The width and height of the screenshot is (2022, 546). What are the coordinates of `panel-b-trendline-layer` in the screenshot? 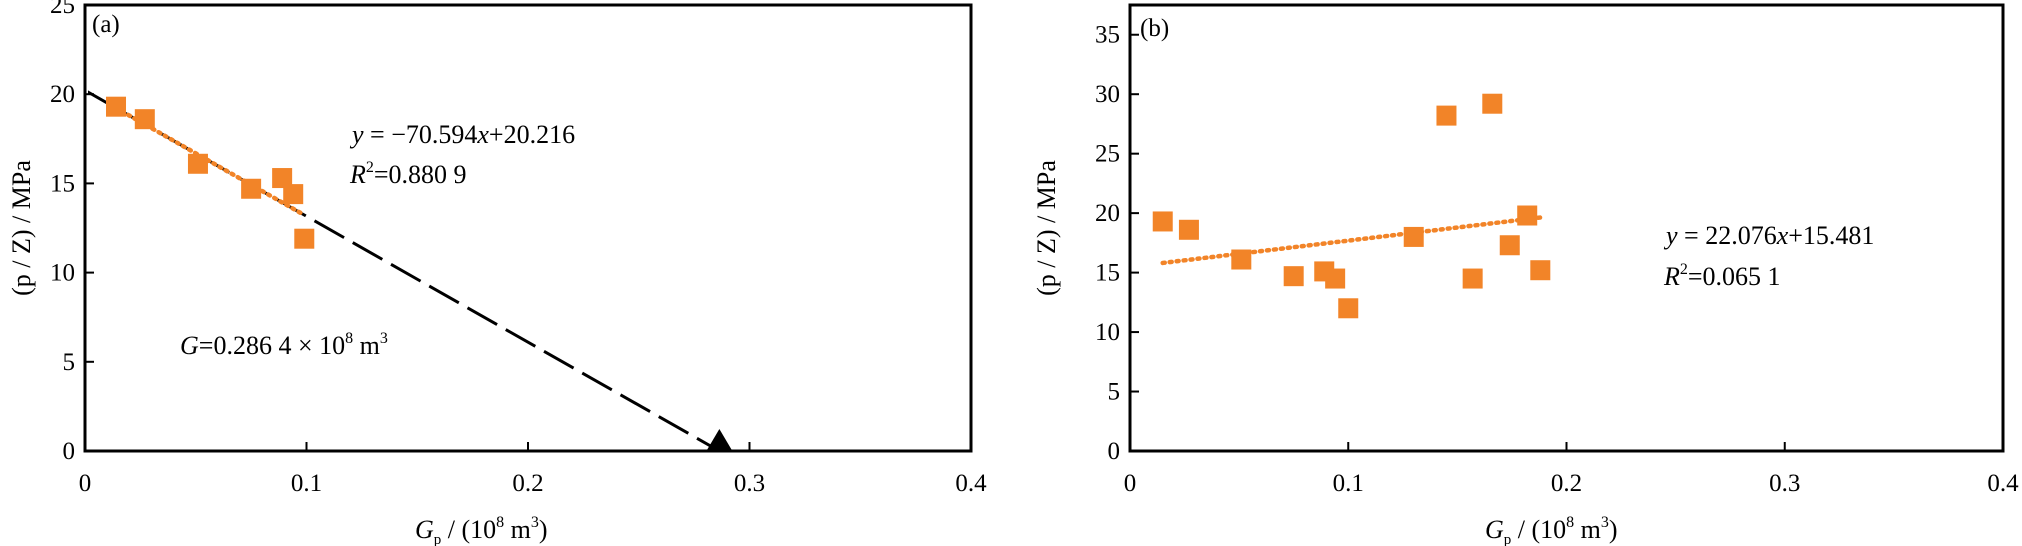 It's located at (1351, 240).